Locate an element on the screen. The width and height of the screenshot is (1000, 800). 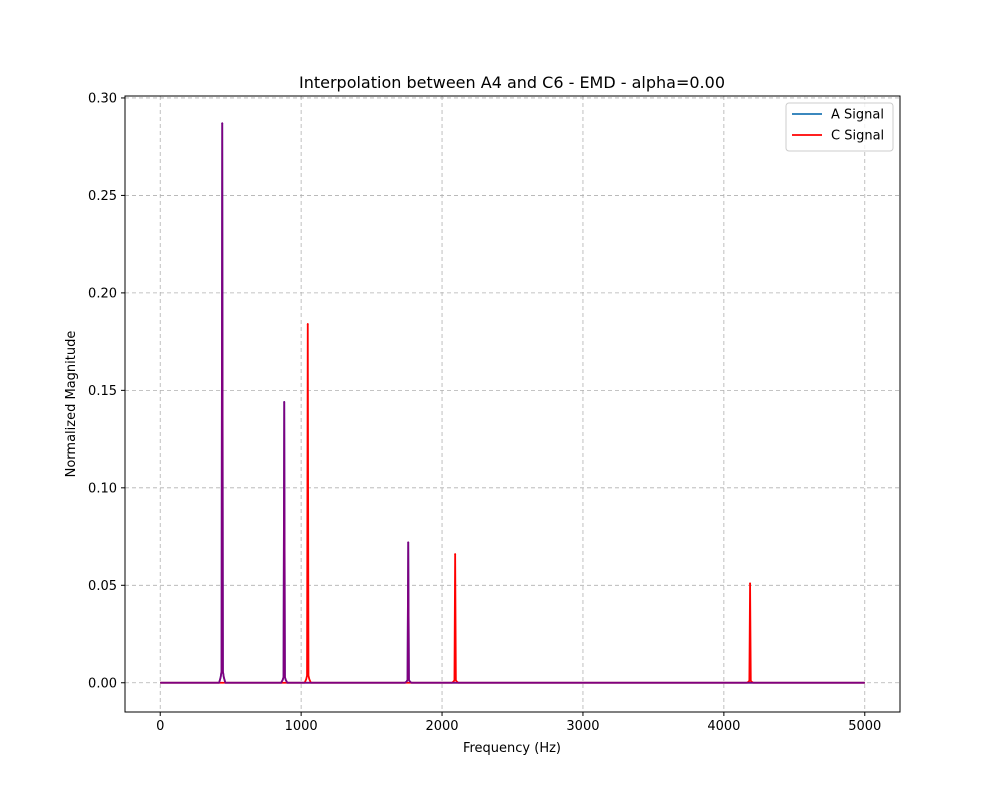
legend-box is located at coordinates (839, 127).